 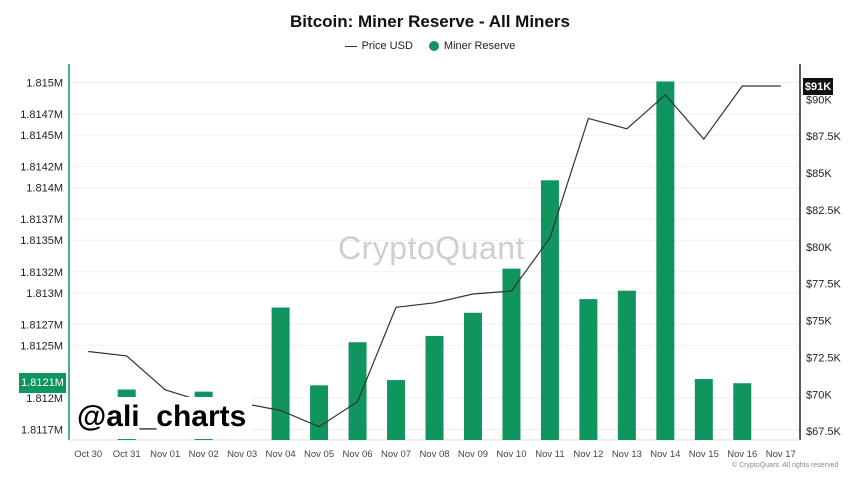 I want to click on x-tick-label: Nov 10, so click(x=511, y=454).